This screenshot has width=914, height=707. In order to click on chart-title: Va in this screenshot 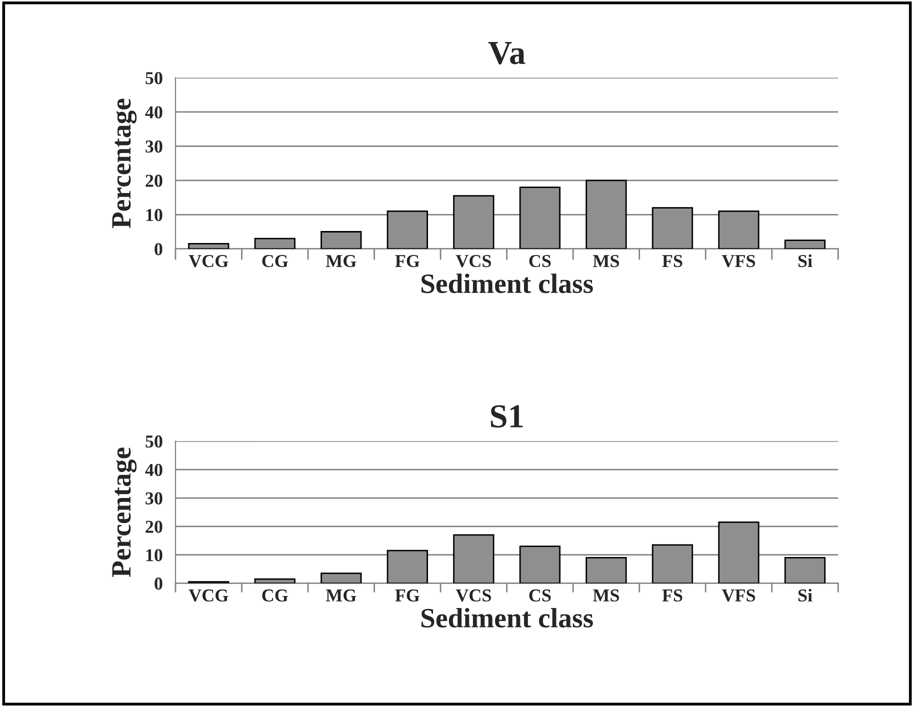, I will do `click(507, 53)`.